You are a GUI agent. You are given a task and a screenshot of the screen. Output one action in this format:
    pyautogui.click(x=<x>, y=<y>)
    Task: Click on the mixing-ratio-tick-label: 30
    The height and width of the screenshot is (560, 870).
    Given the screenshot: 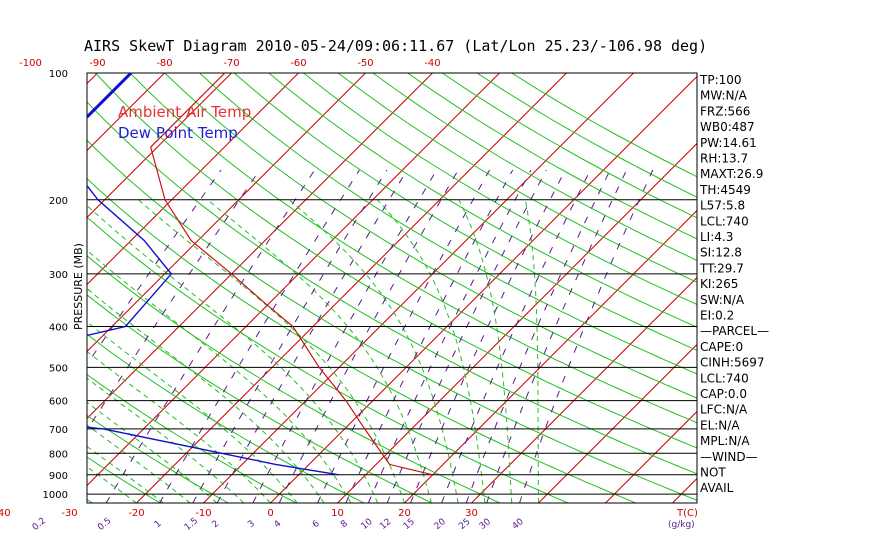 What is the action you would take?
    pyautogui.click(x=485, y=524)
    